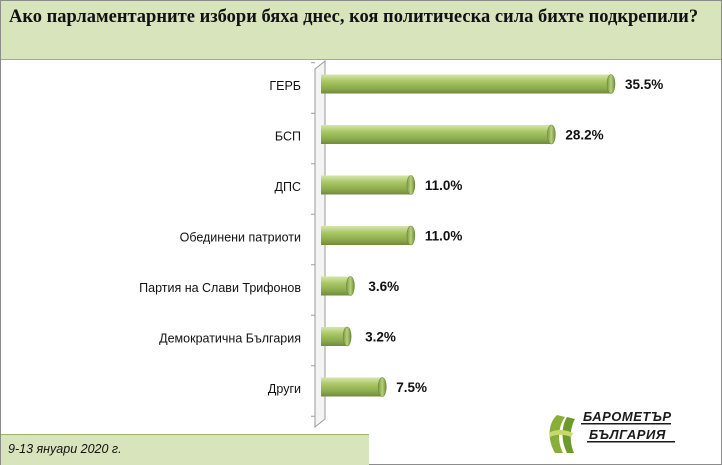  Describe the element at coordinates (288, 187) in the screenshot. I see `category-label: ДПС` at that location.